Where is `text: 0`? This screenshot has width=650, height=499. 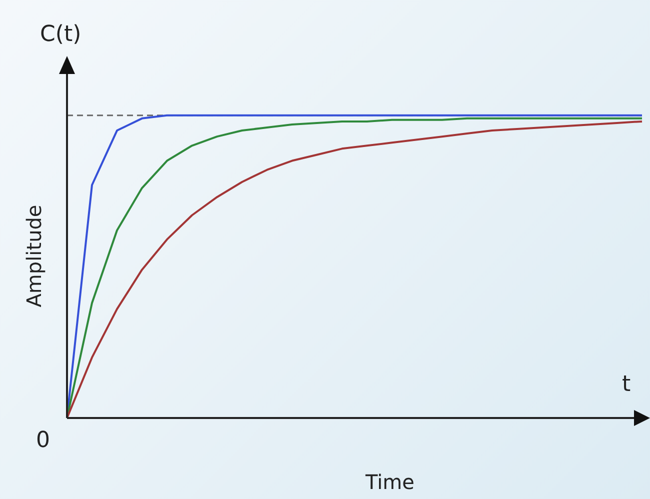
text: 0 is located at coordinates (43, 440).